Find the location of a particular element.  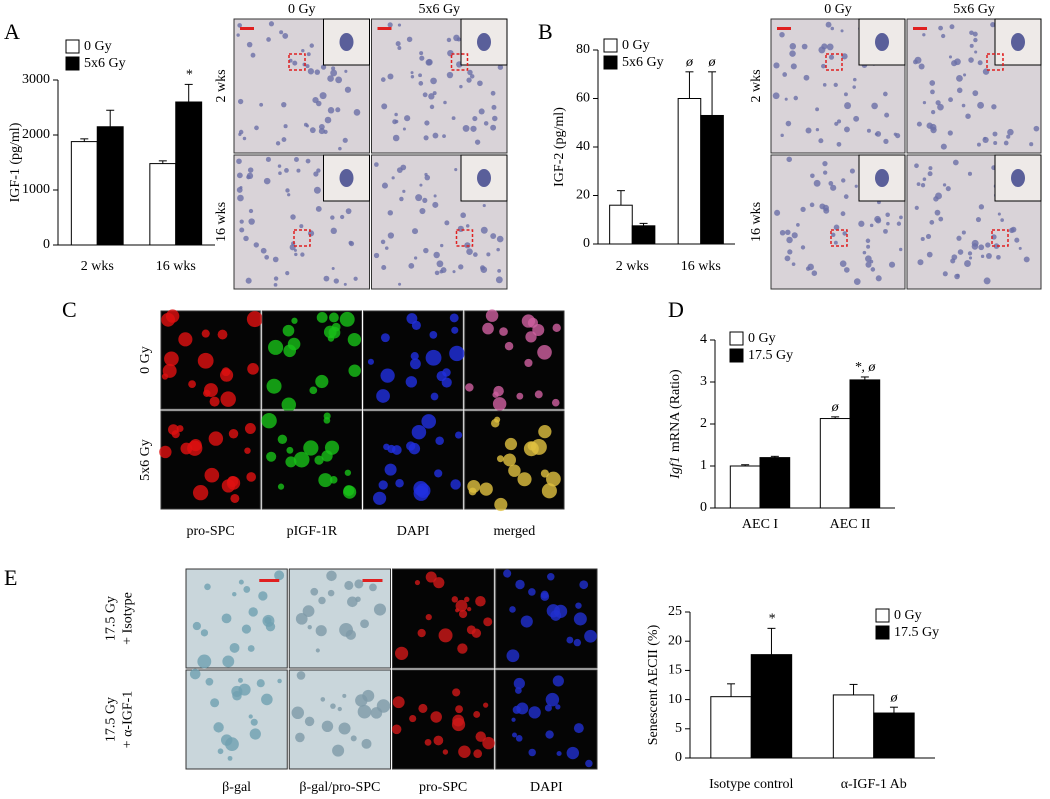

image-column-label: pIGF-1R is located at coordinates (312, 531).